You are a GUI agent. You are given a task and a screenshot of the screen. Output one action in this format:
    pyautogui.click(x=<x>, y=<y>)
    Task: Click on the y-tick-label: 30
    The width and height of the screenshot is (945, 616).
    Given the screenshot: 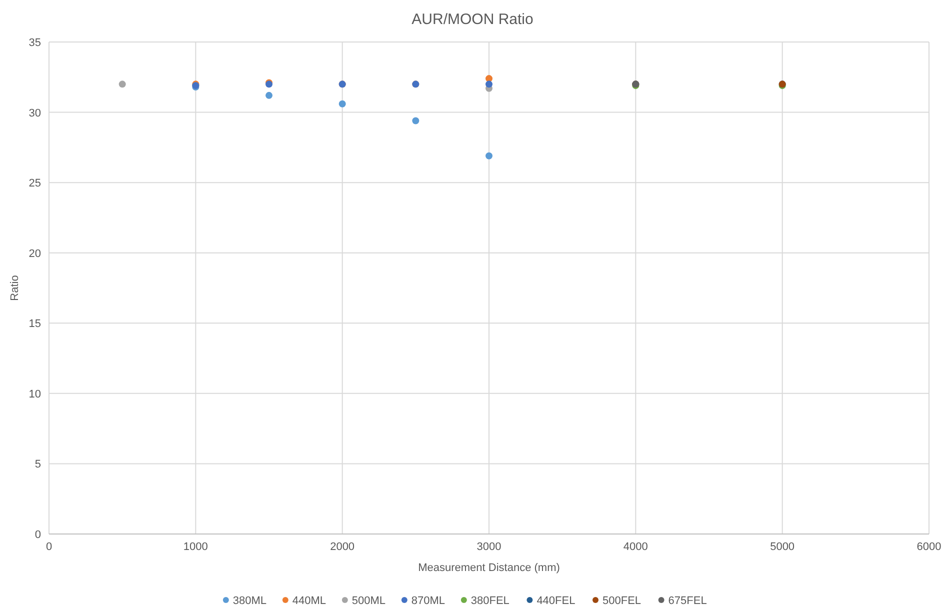 What is the action you would take?
    pyautogui.click(x=34, y=113)
    